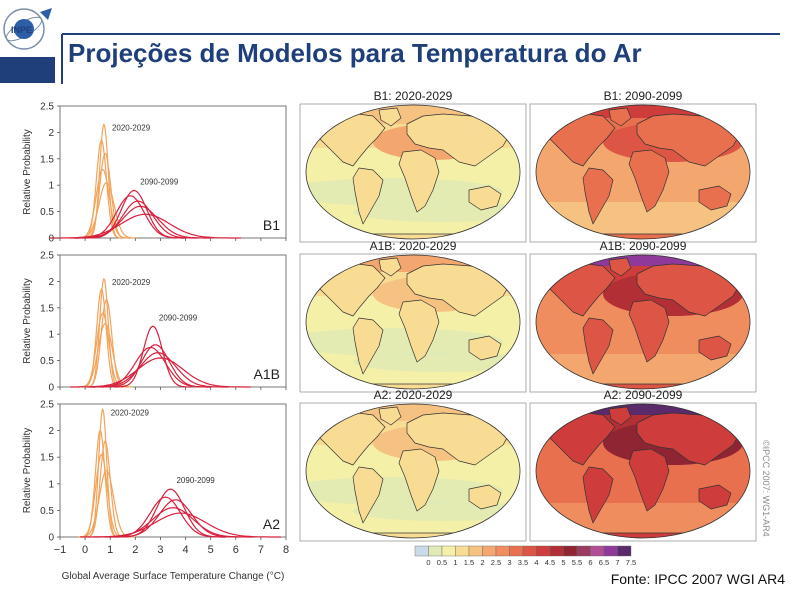 This screenshot has width=800, height=600. What do you see at coordinates (563, 562) in the screenshot?
I see `color-scale-label: 5` at bounding box center [563, 562].